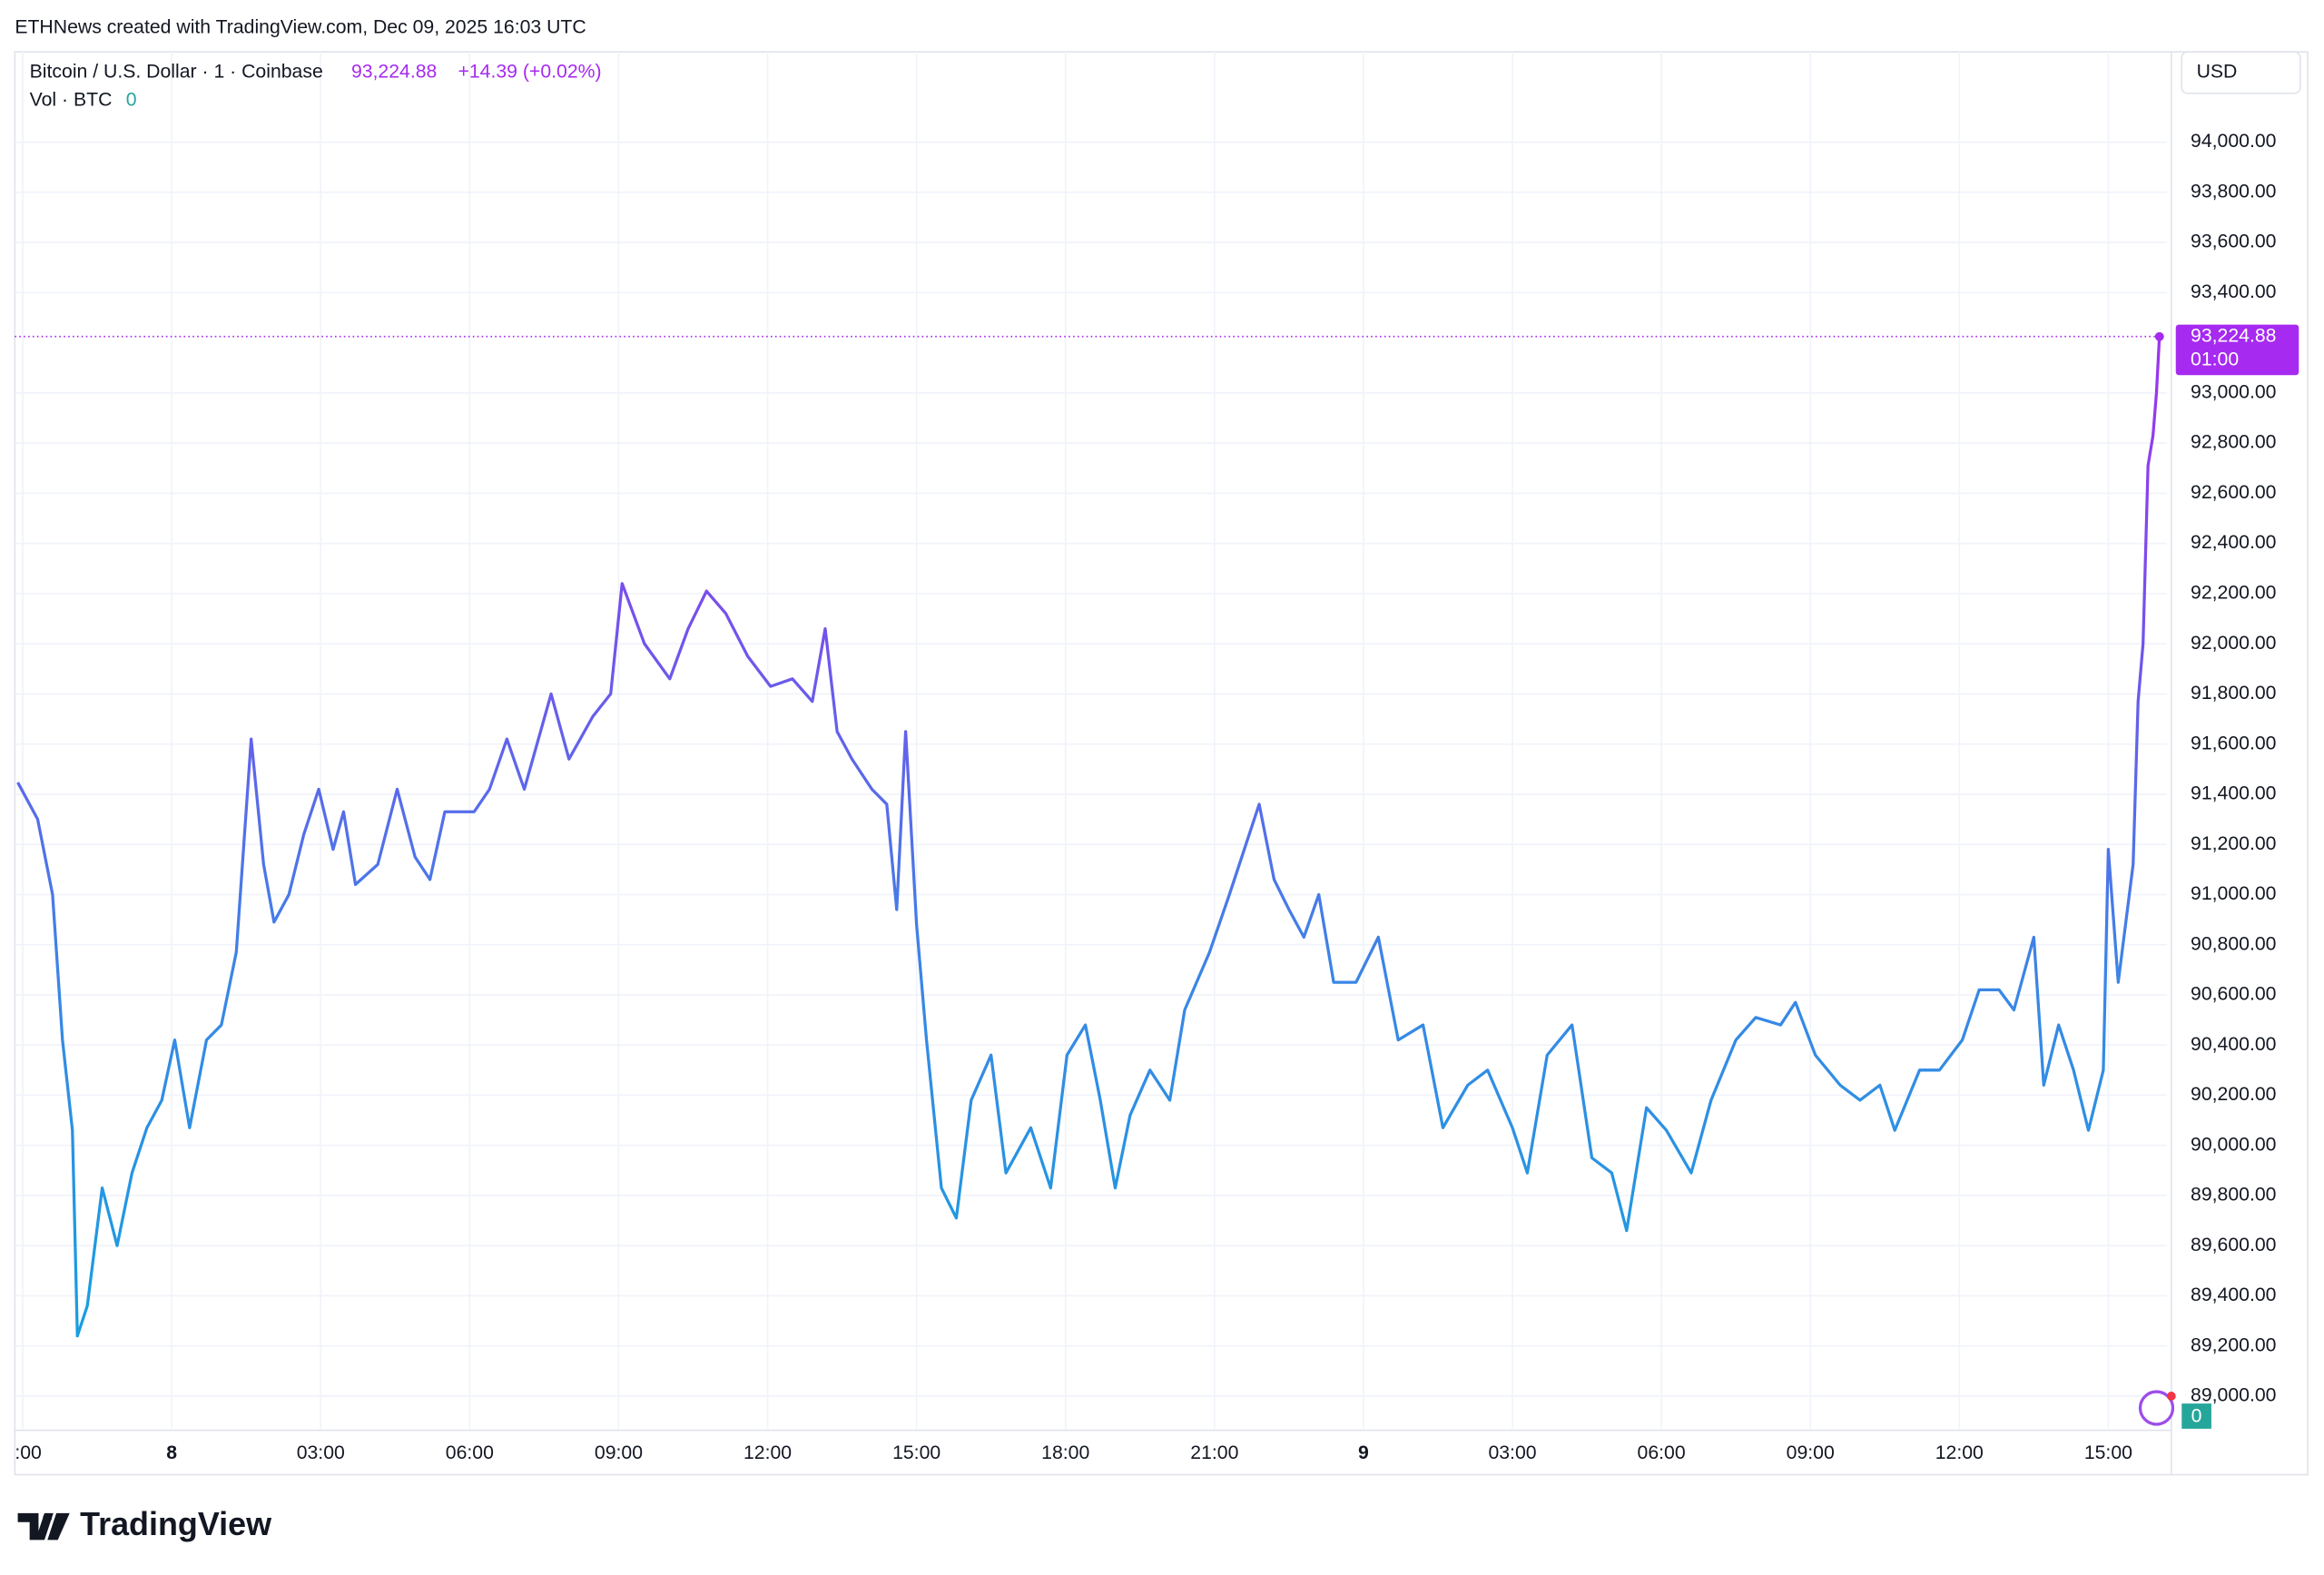 The height and width of the screenshot is (1575, 2324). What do you see at coordinates (2233, 944) in the screenshot?
I see `y-tick-label: 90,800.00` at bounding box center [2233, 944].